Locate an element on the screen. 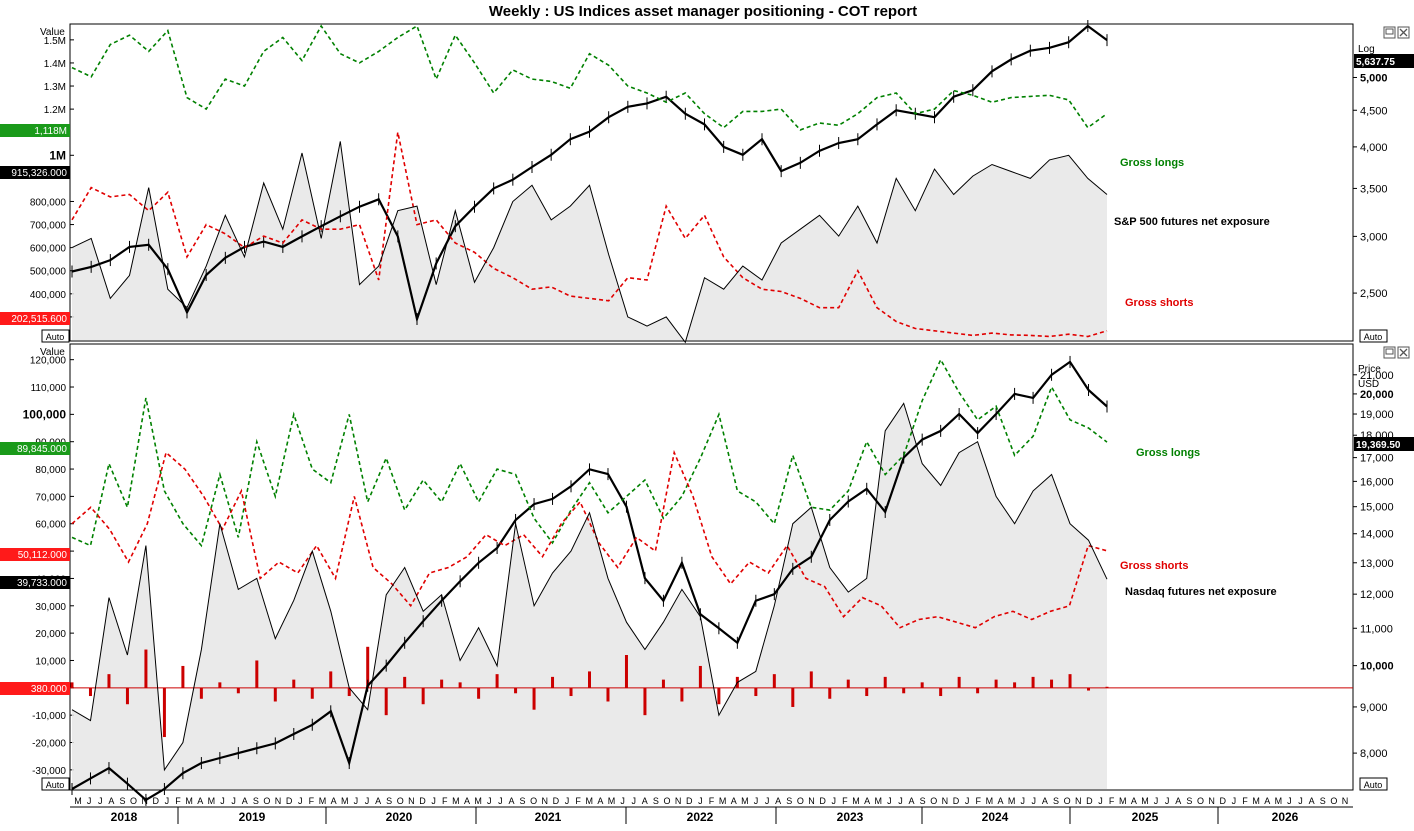  svg-text: 202,515.600 is located at coordinates (39, 319).